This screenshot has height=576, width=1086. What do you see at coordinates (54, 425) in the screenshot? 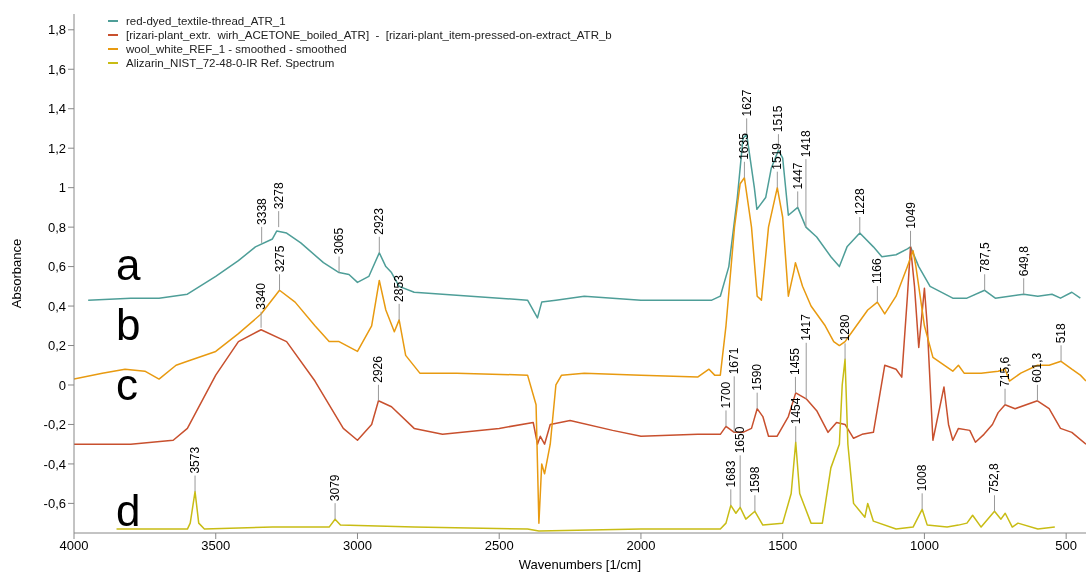
I see `y-tick-label: -0,2` at bounding box center [54, 425].